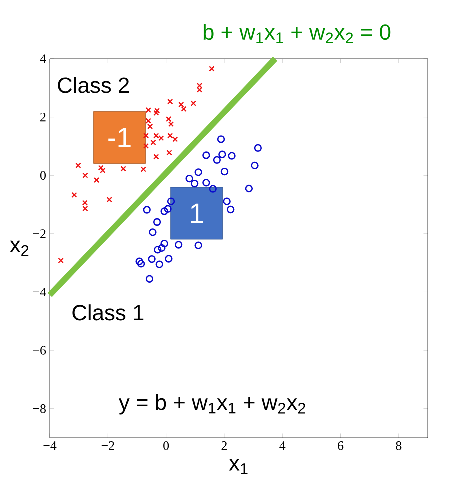 This screenshot has height=501, width=473. What do you see at coordinates (43, 175) in the screenshot?
I see `y-tick-label: 0` at bounding box center [43, 175].